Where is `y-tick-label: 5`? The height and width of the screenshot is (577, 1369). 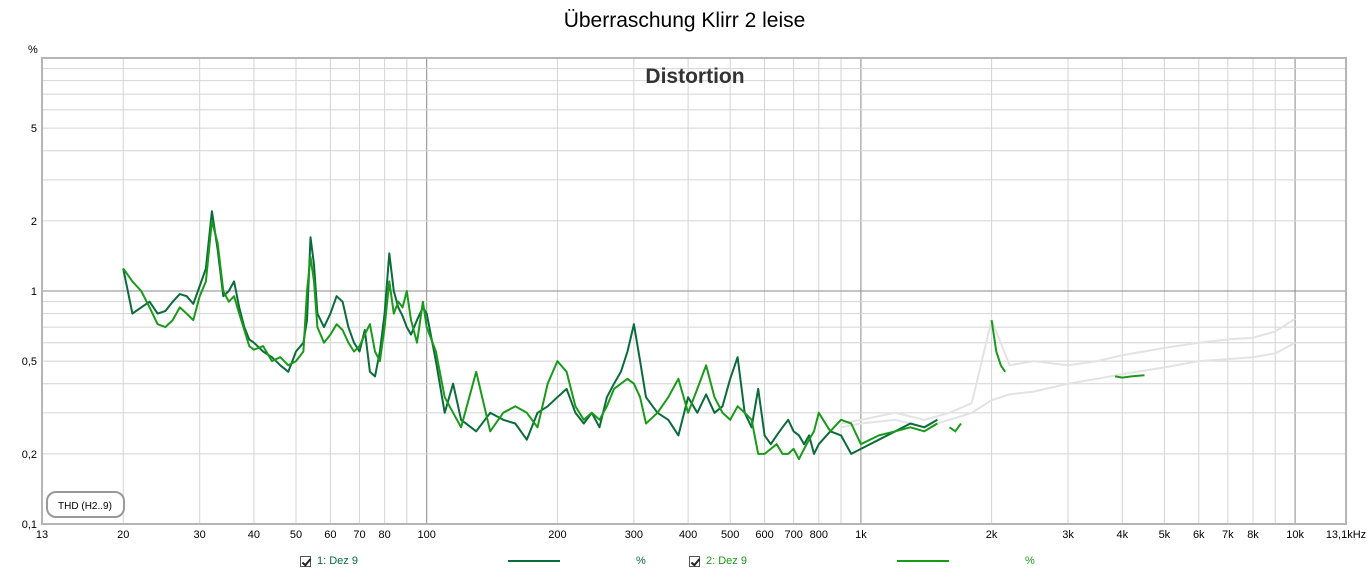
y-tick-label: 5 is located at coordinates (34, 129).